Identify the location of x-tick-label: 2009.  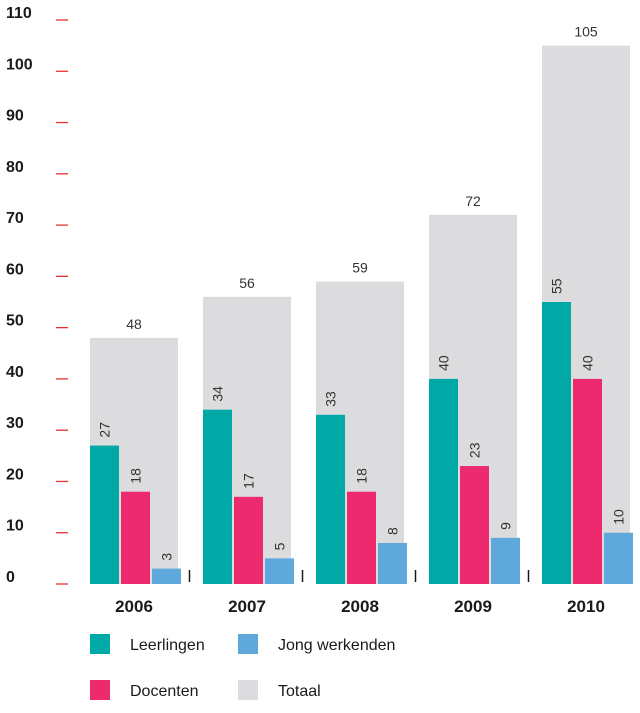
(473, 606).